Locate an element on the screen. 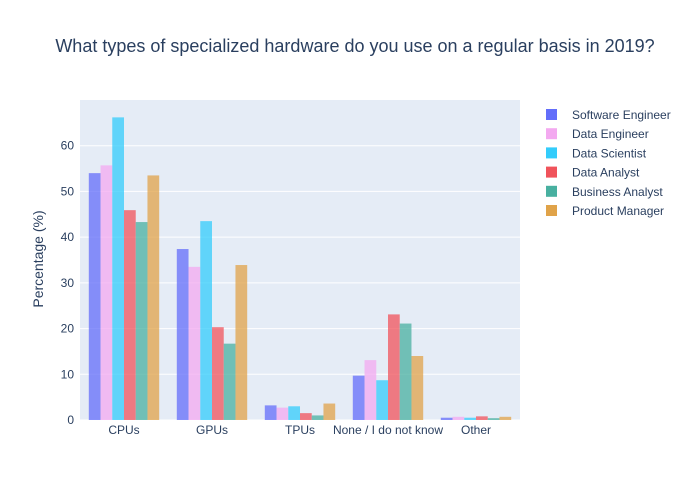 The height and width of the screenshot is (500, 700). x-tick-label: GPUs is located at coordinates (212, 430).